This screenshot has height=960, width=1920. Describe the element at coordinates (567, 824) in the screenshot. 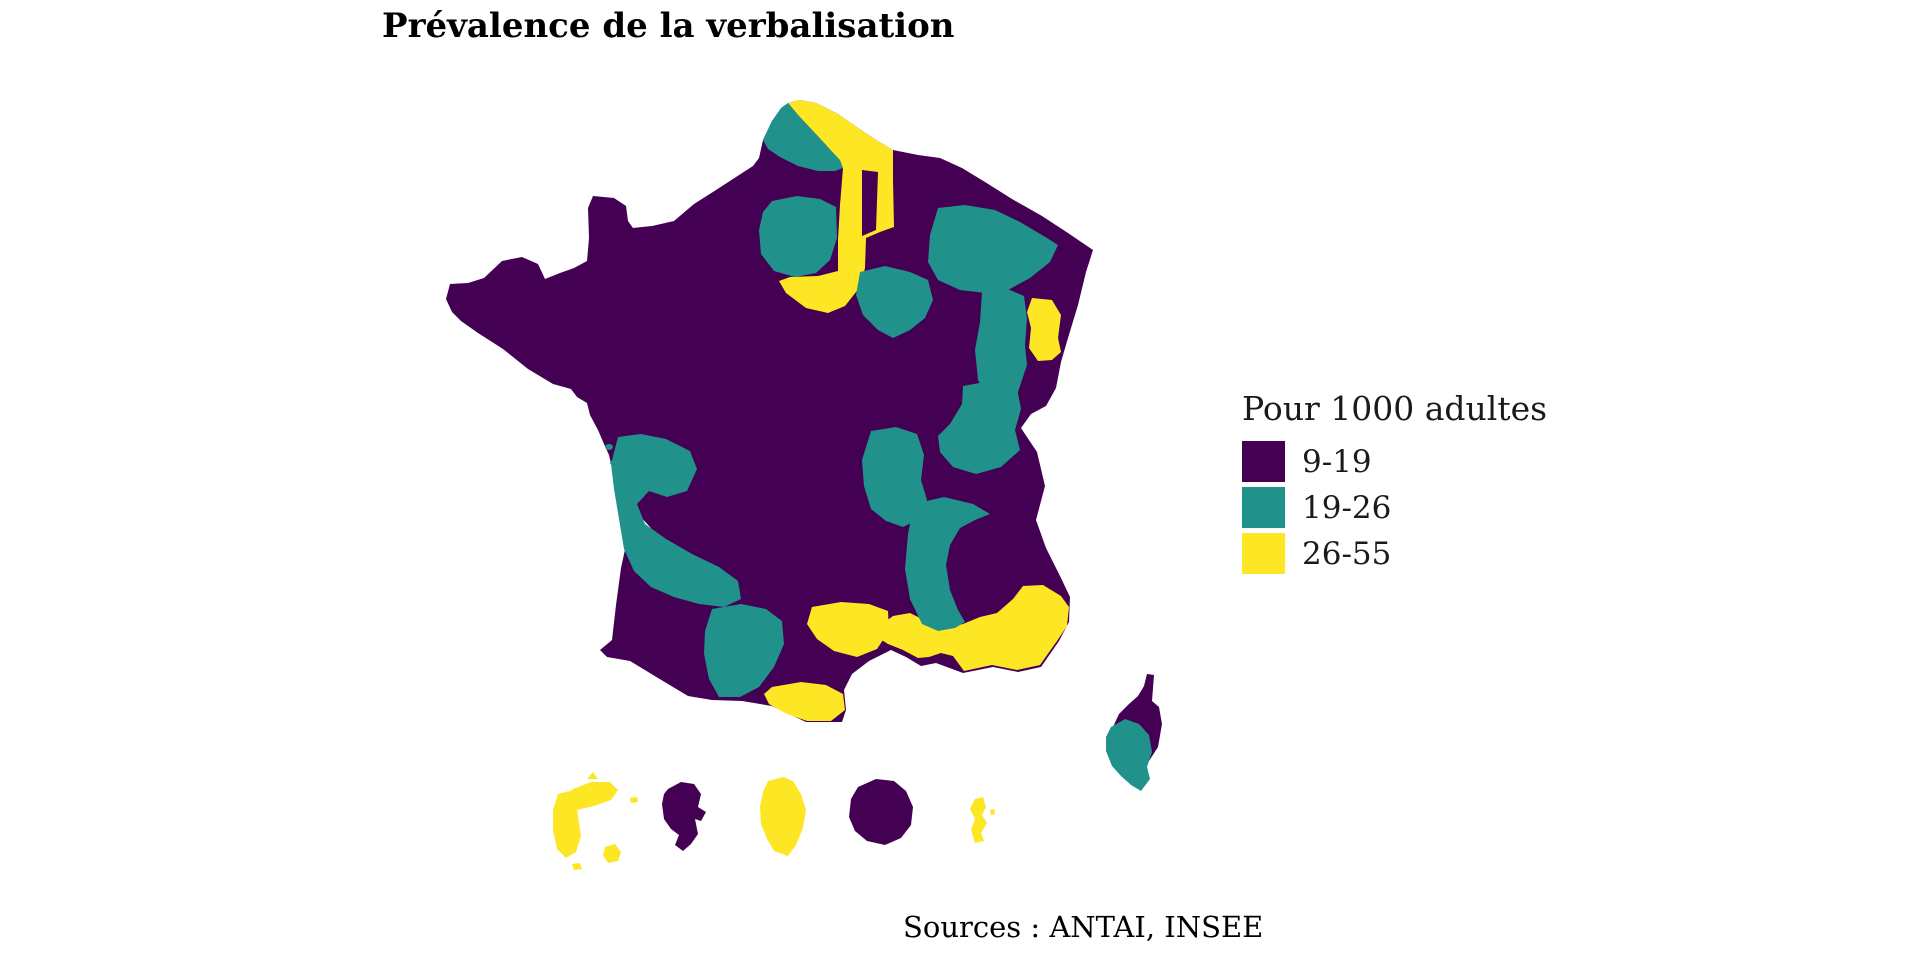

I see `region-overseas-1-wing-west` at that location.